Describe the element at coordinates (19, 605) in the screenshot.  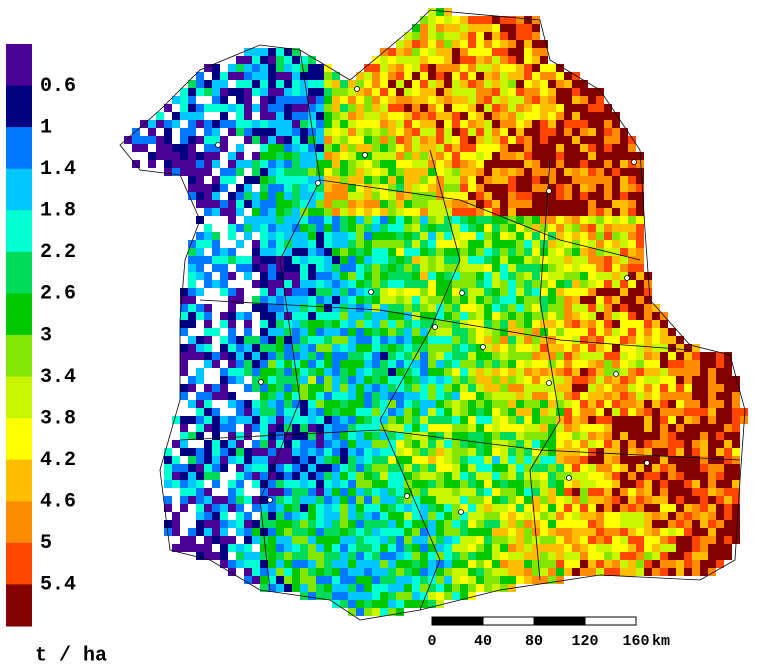
I see `legend-swatch` at that location.